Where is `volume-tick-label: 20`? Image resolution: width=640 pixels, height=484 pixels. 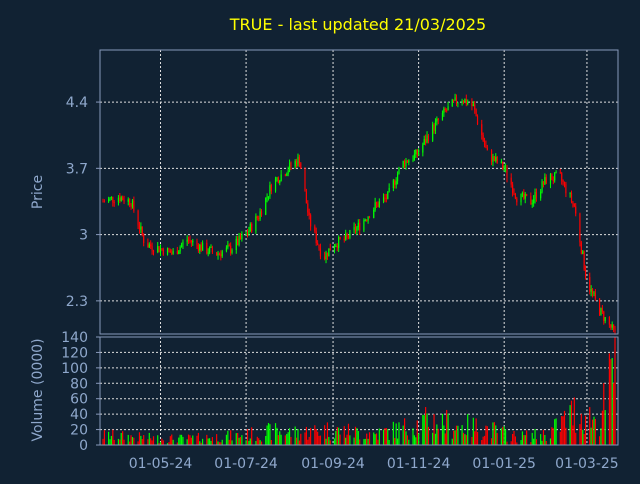
volume-tick-label: 20 is located at coordinates (79, 431).